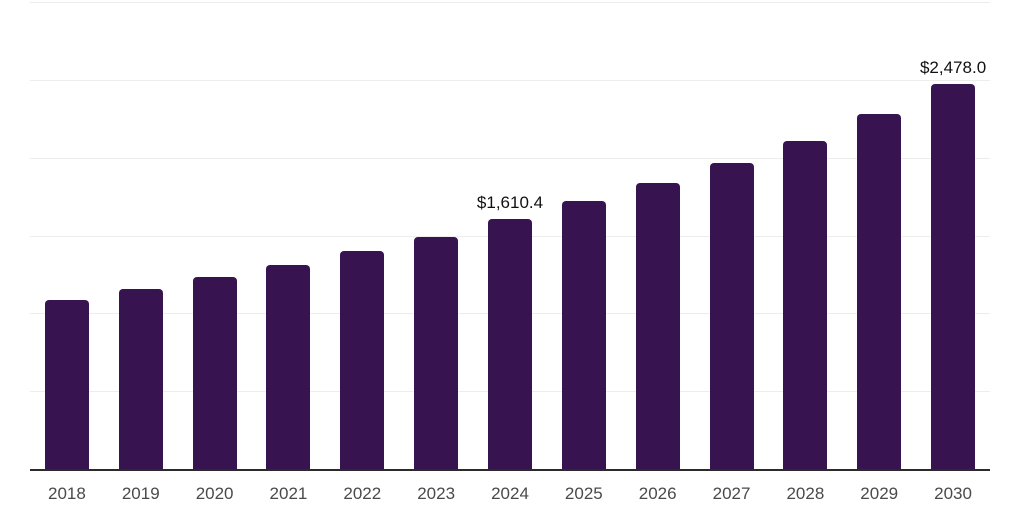  Describe the element at coordinates (583, 493) in the screenshot. I see `x-tick-2025: 2025` at that location.